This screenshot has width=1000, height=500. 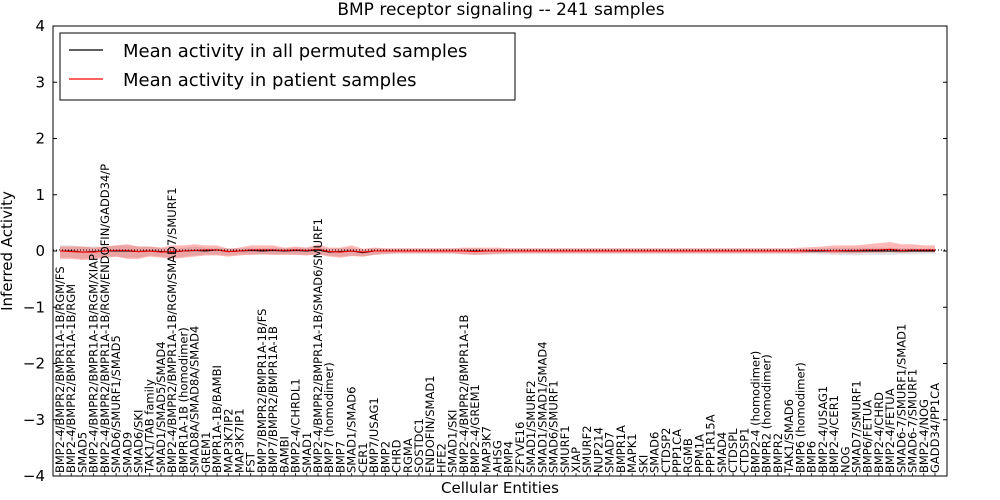 I want to click on x-tick-label: SMAD6/SKI, so click(x=139, y=441).